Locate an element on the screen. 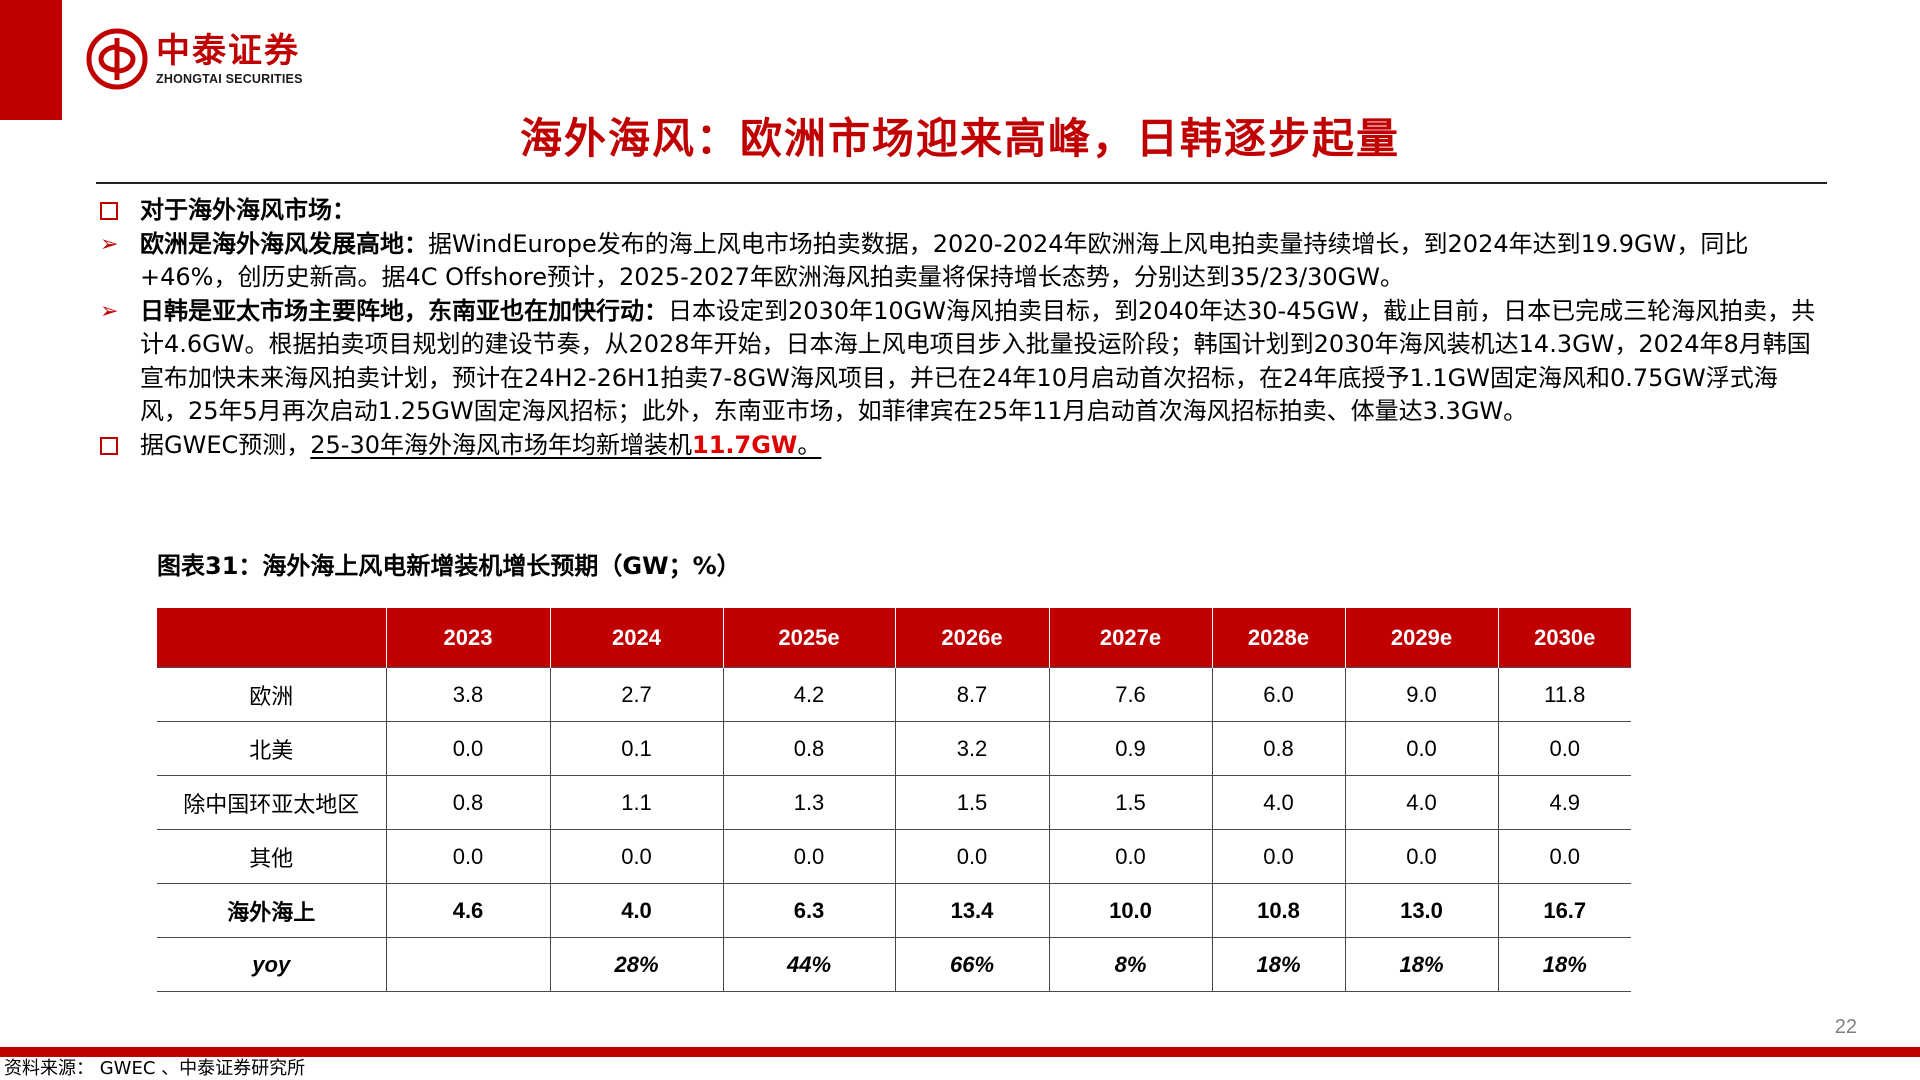 This screenshot has height=1080, width=1920. table-cell: 1.3 is located at coordinates (808, 802).